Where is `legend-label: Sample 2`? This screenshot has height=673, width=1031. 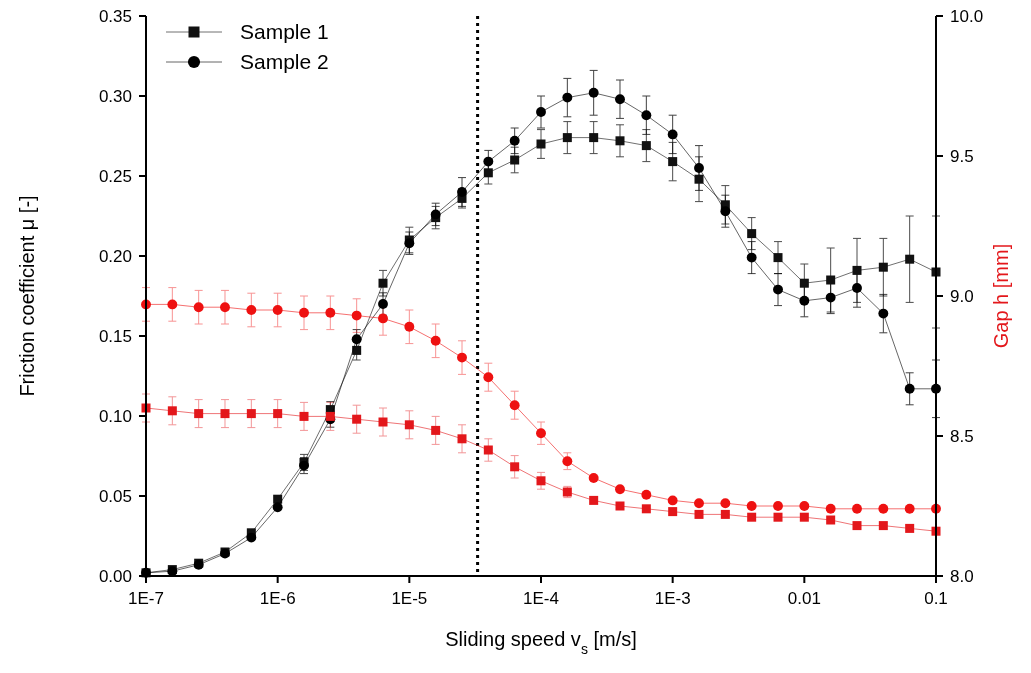
legend-label: Sample 2 is located at coordinates (284, 62).